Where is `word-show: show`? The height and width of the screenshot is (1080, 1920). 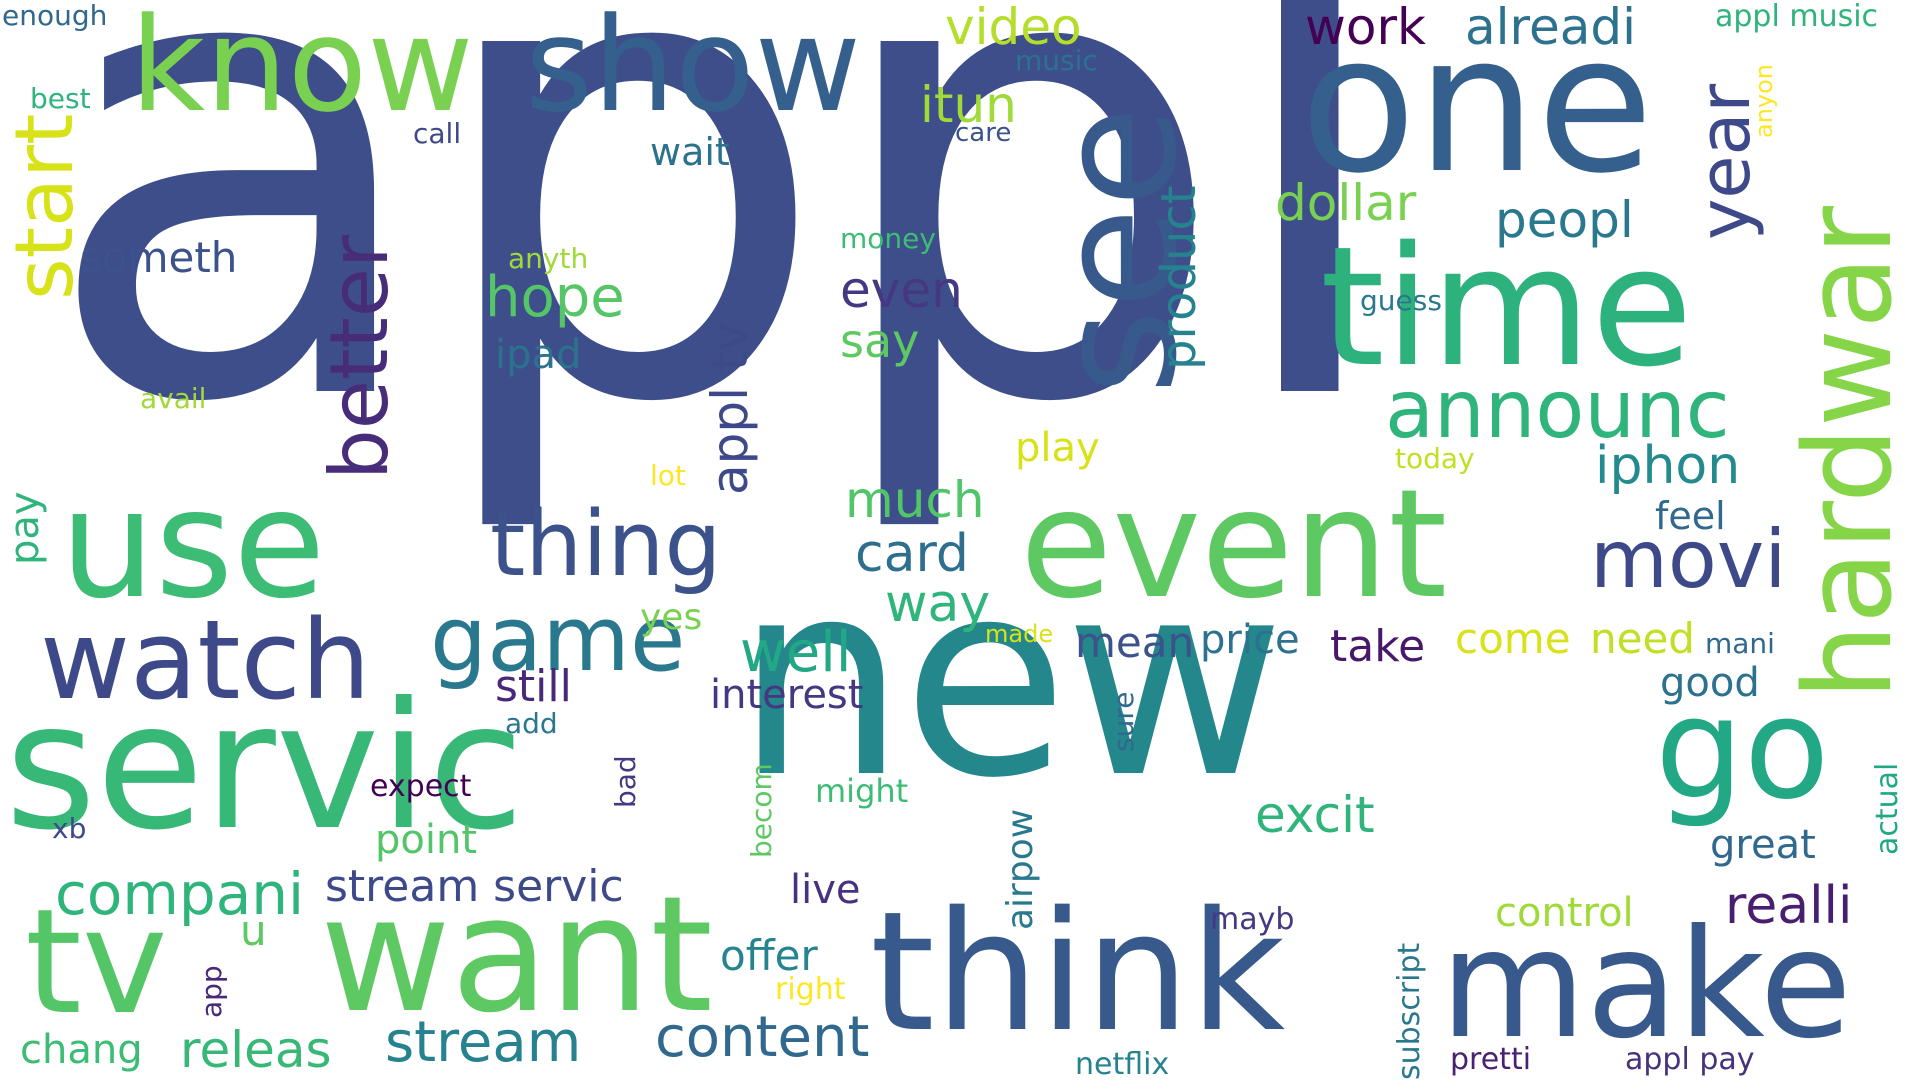 word-show: show is located at coordinates (693, 70).